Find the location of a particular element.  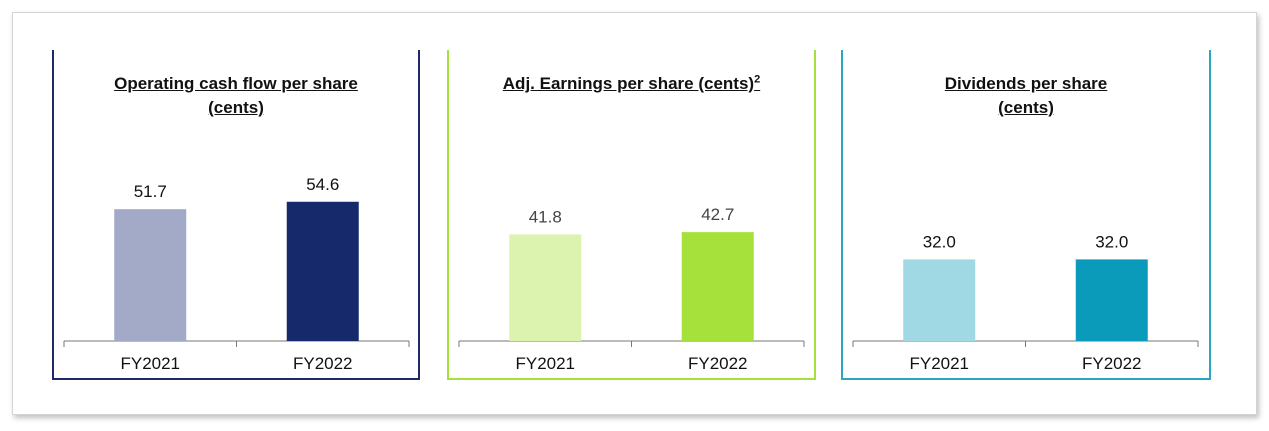

chart-title: Adj. Earnings per share (cents)2 is located at coordinates (632, 84).